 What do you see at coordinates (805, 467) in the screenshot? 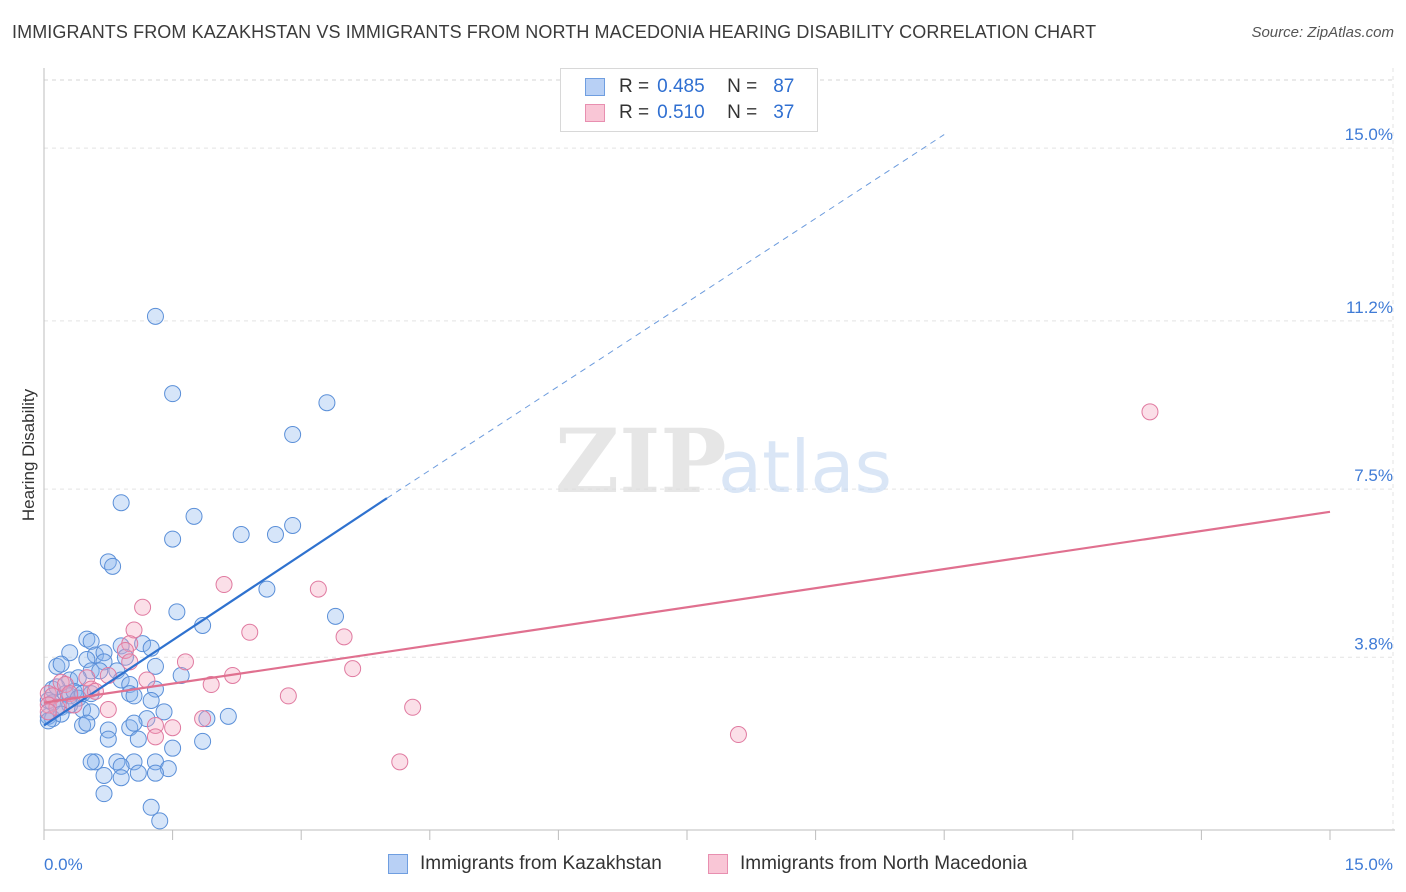
I see `watermark-atlas: atlas` at bounding box center [805, 467].